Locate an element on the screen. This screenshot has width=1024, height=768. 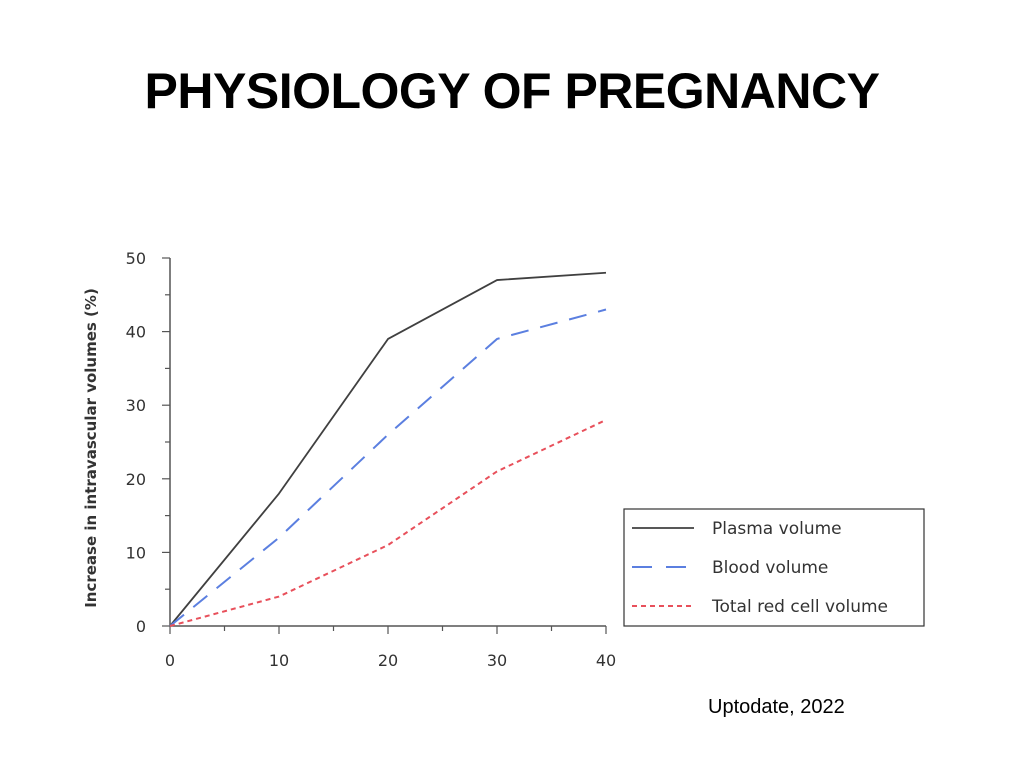
y-tick-label: 20 is located at coordinates (136, 479).